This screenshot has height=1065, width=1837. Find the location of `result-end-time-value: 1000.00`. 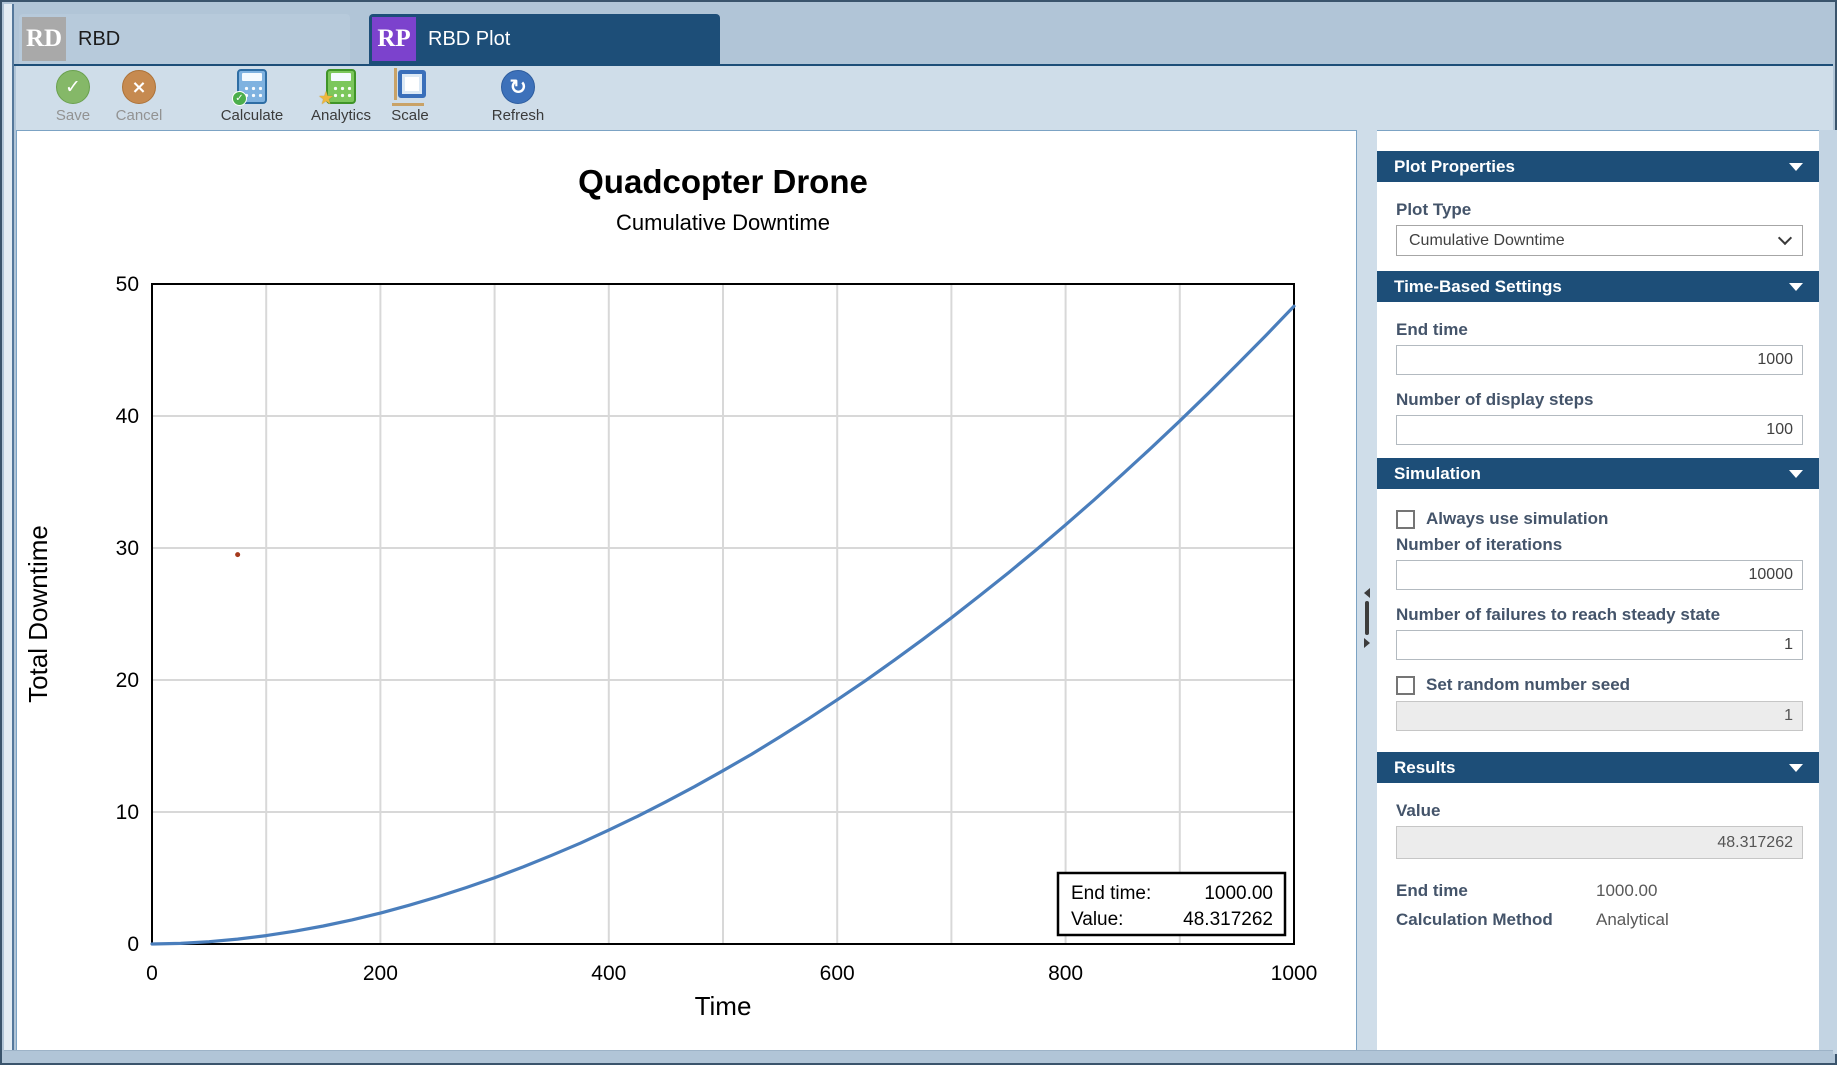

result-end-time-value: 1000.00 is located at coordinates (1627, 890).